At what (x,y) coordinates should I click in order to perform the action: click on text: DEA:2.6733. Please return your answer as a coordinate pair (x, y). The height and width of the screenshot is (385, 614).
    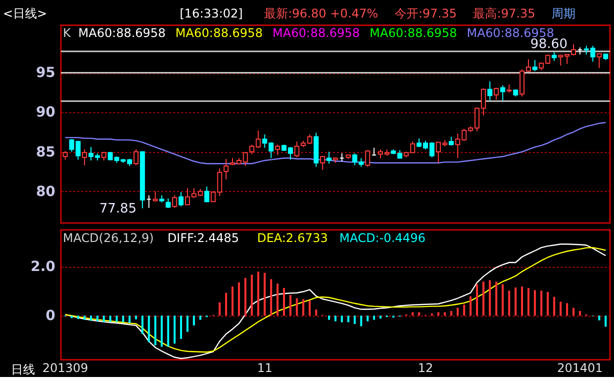
    Looking at the image, I should click on (292, 237).